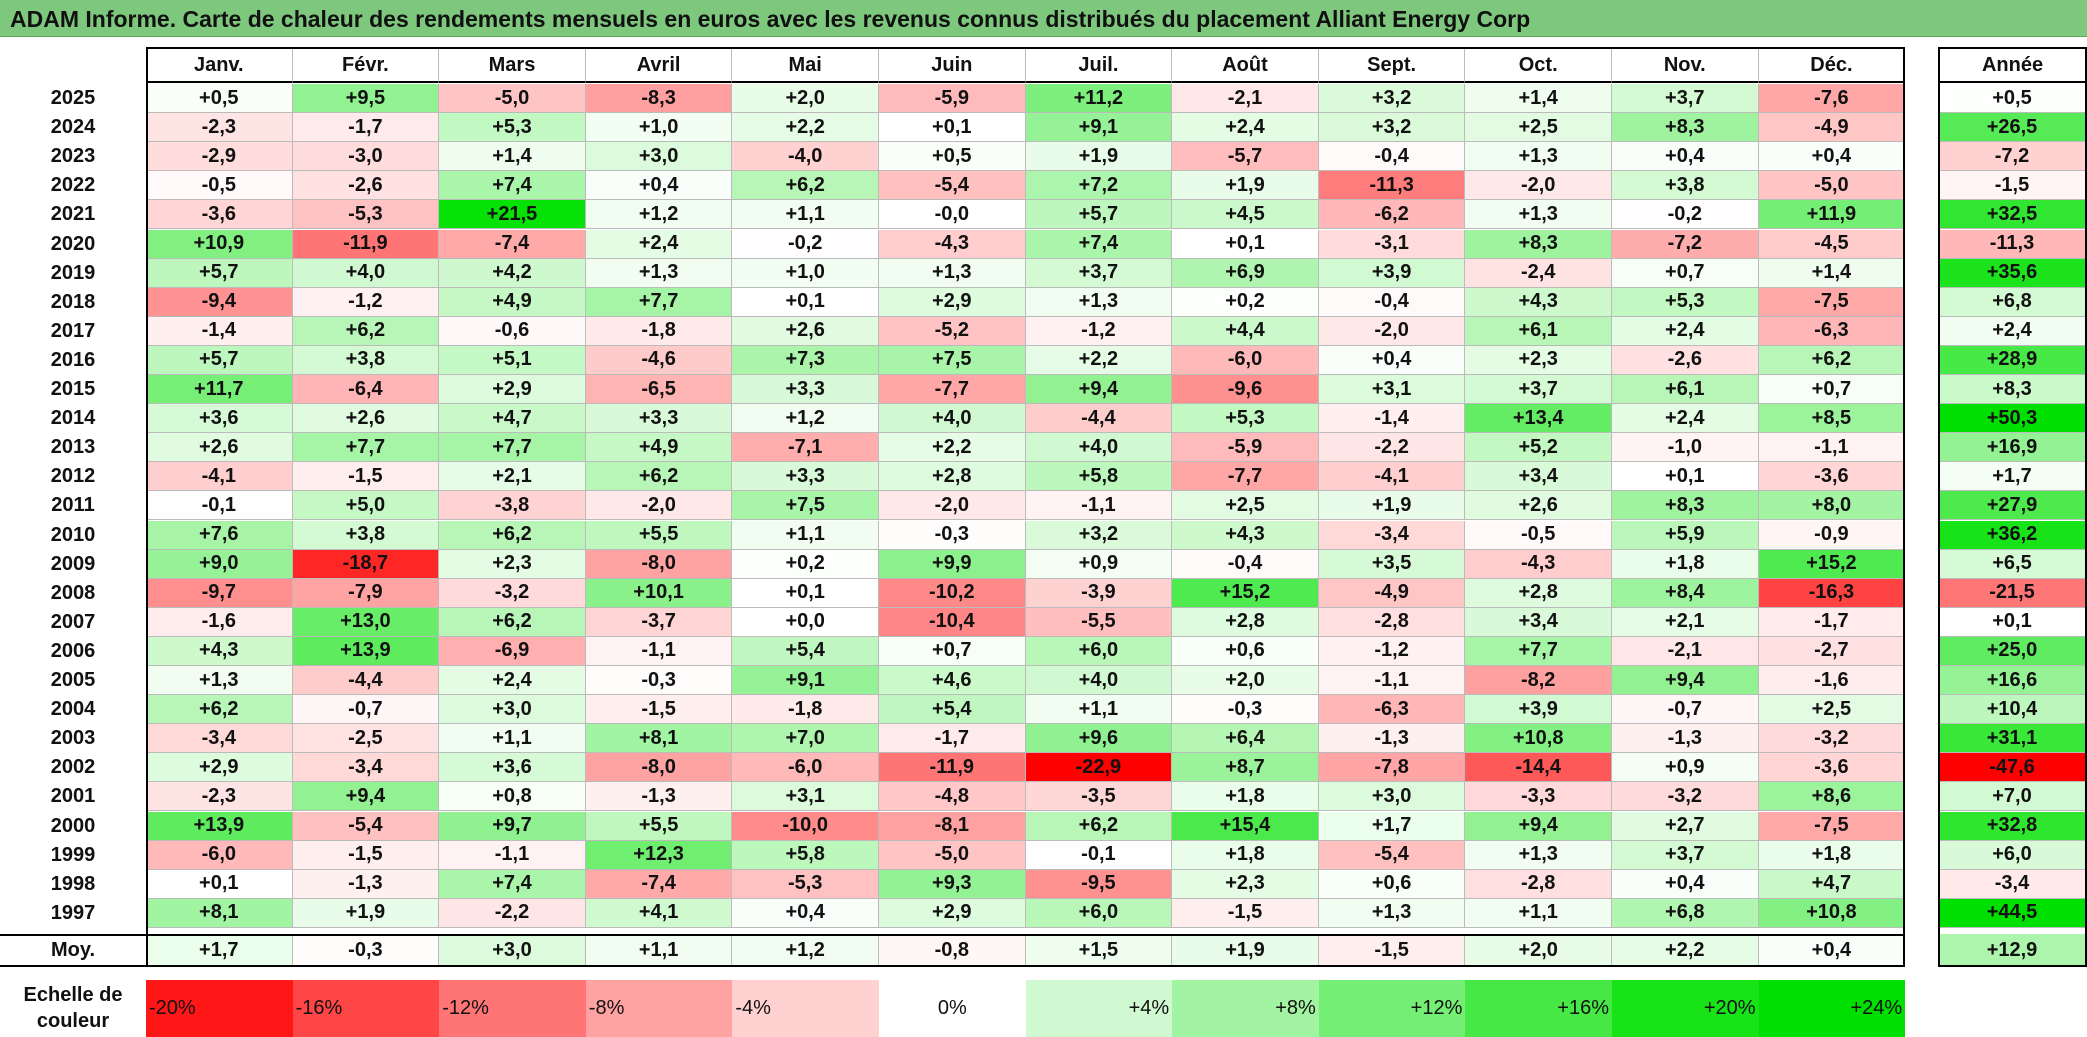  Describe the element at coordinates (1392, 302) in the screenshot. I see `heatmap-cell: -0,4` at that location.